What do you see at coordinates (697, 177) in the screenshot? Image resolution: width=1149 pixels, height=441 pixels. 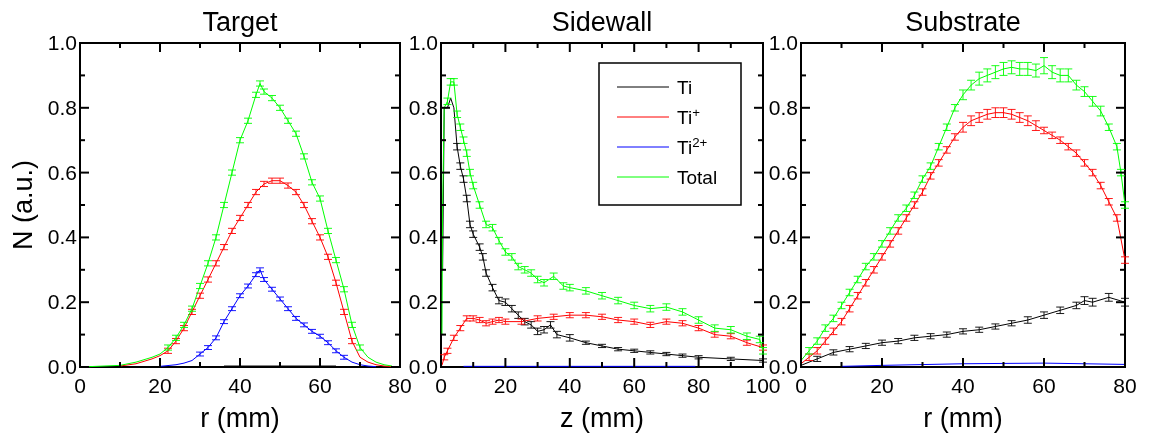 I see `legend-label: Total` at bounding box center [697, 177].